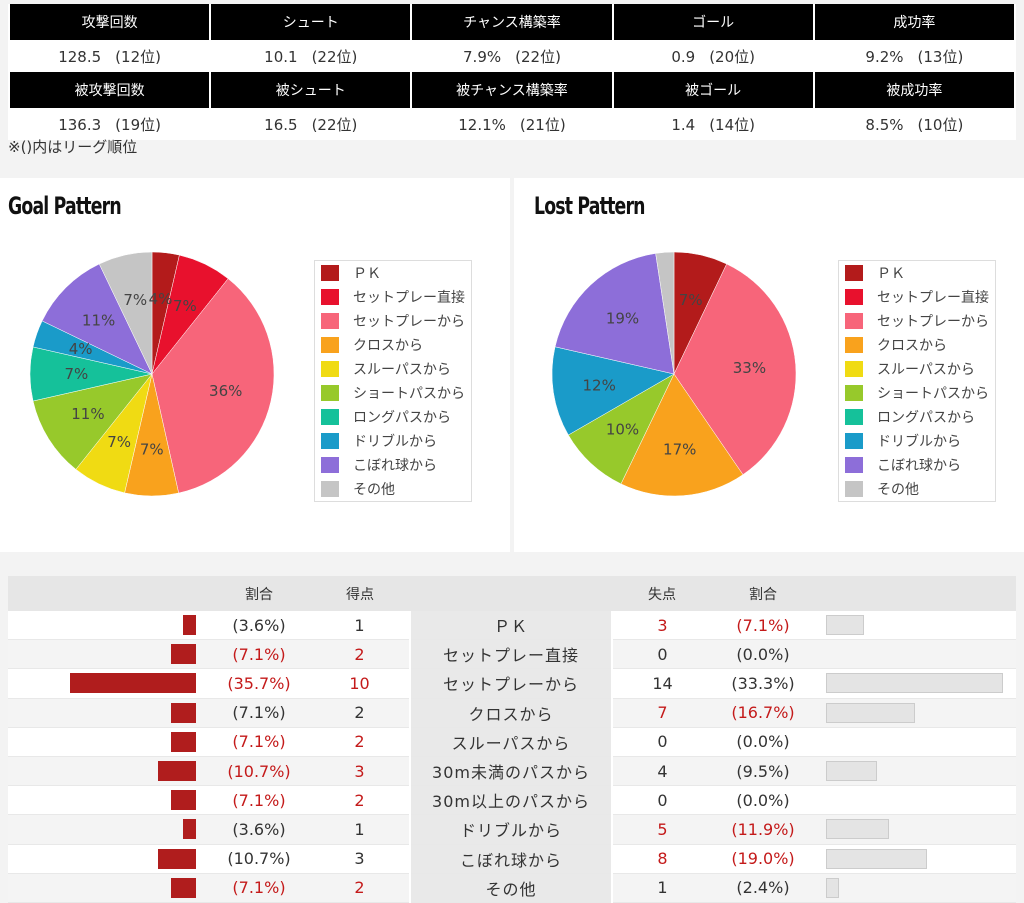  What do you see at coordinates (940, 124) in the screenshot?
I see `stat-rank: (10位)` at bounding box center [940, 124].